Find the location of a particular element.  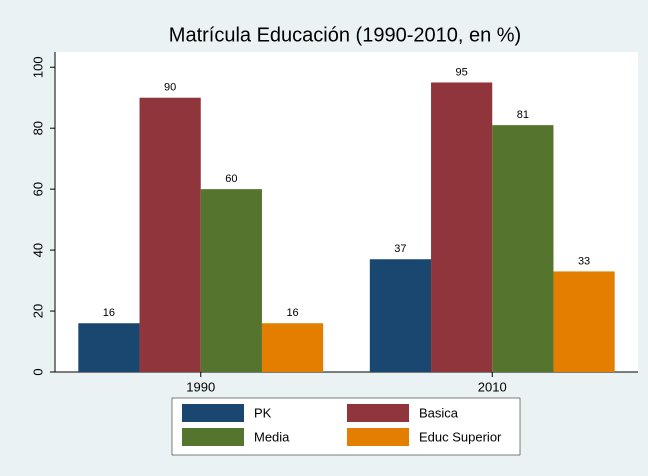

y-tick-label: 20 is located at coordinates (37, 311).